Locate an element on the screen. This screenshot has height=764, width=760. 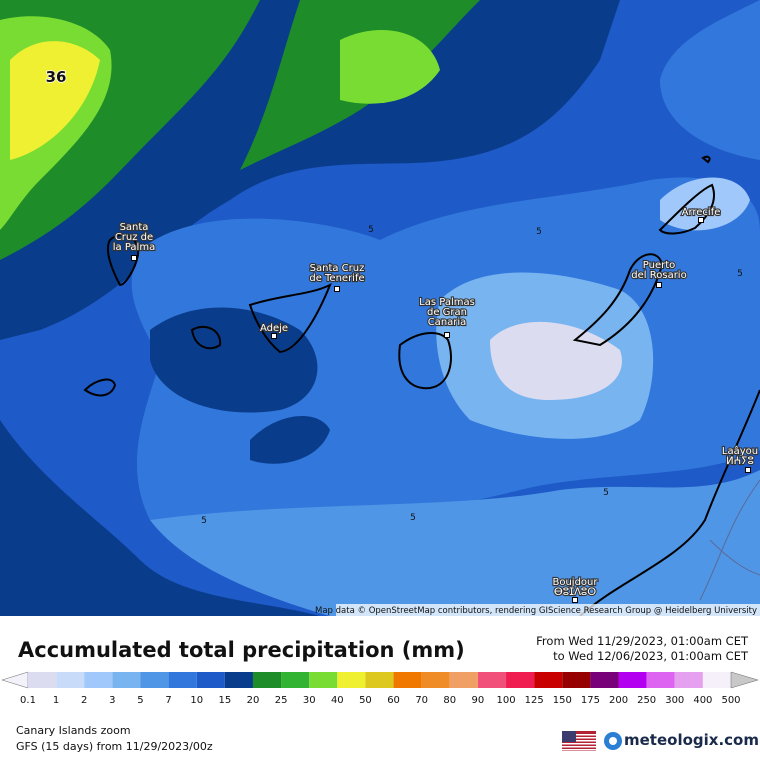
date-to: to Wed 12/06/2023, 01:00am CET is located at coordinates (650, 656).